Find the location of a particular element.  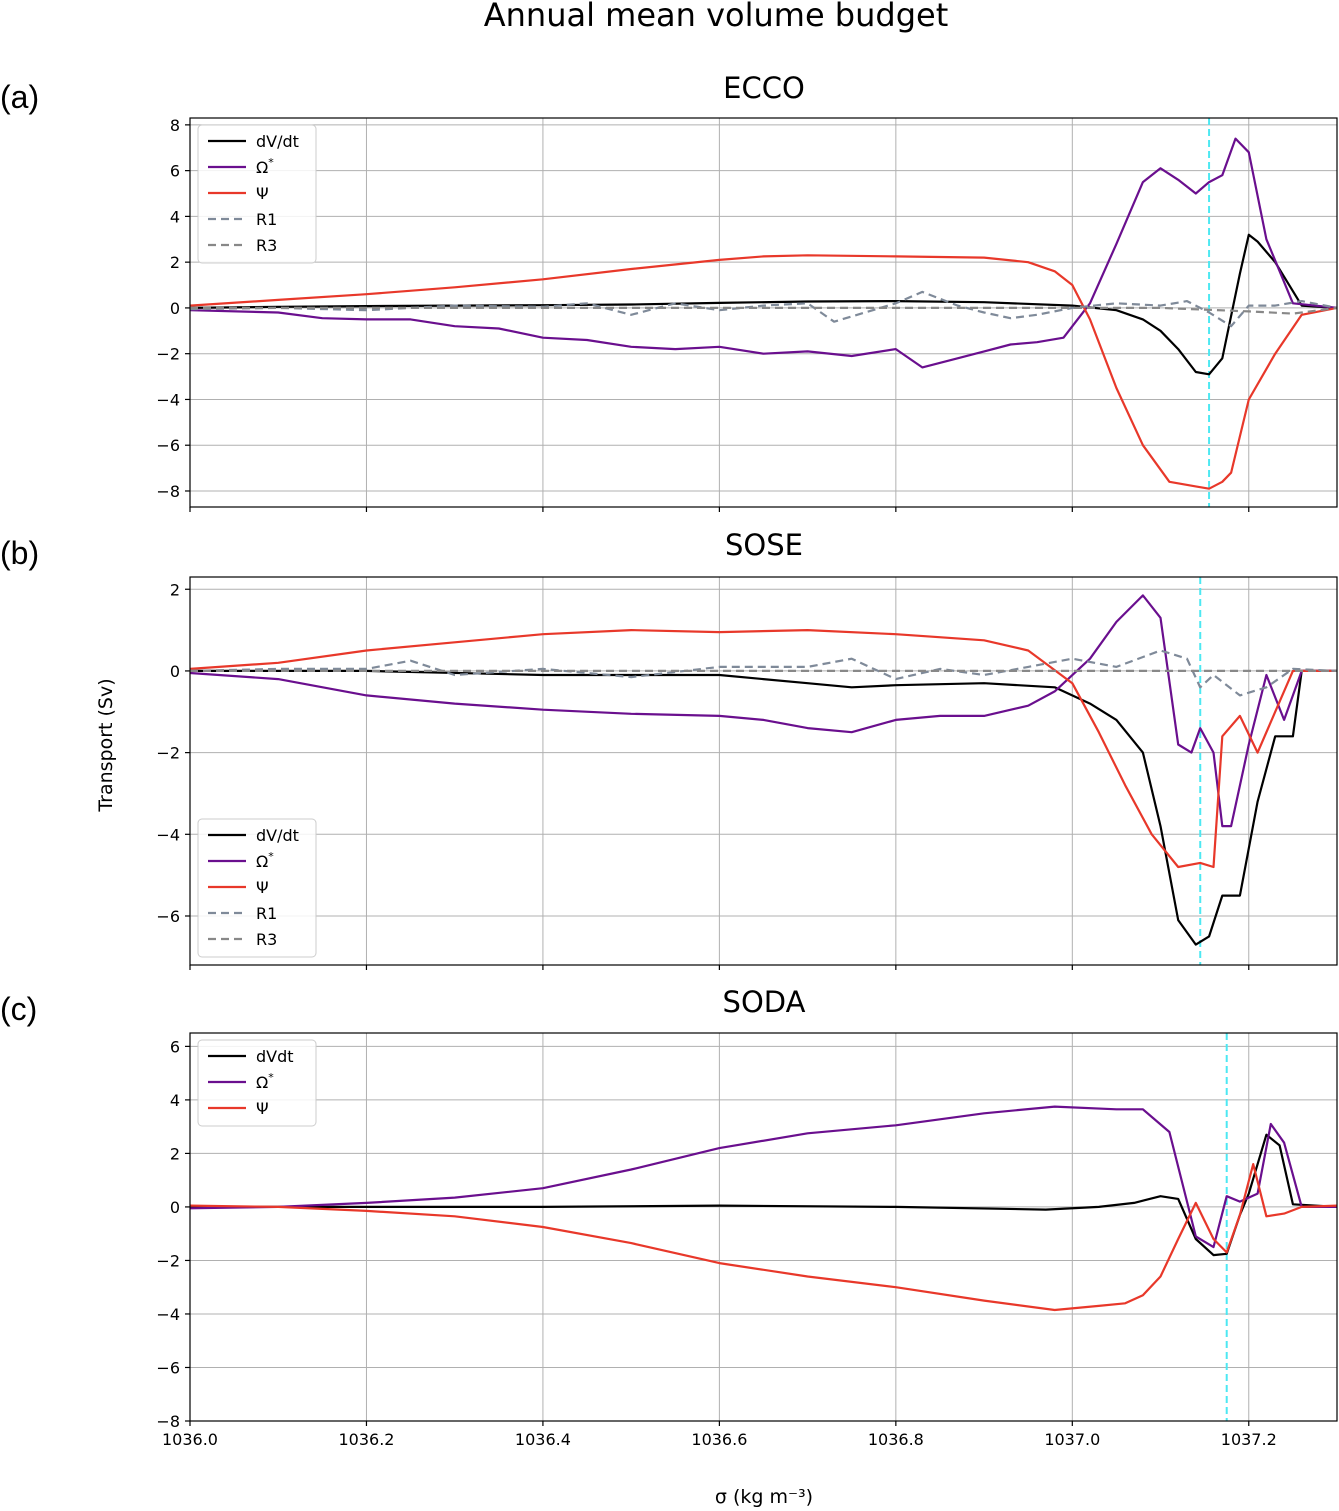

series-group is located at coordinates (763, 1208).